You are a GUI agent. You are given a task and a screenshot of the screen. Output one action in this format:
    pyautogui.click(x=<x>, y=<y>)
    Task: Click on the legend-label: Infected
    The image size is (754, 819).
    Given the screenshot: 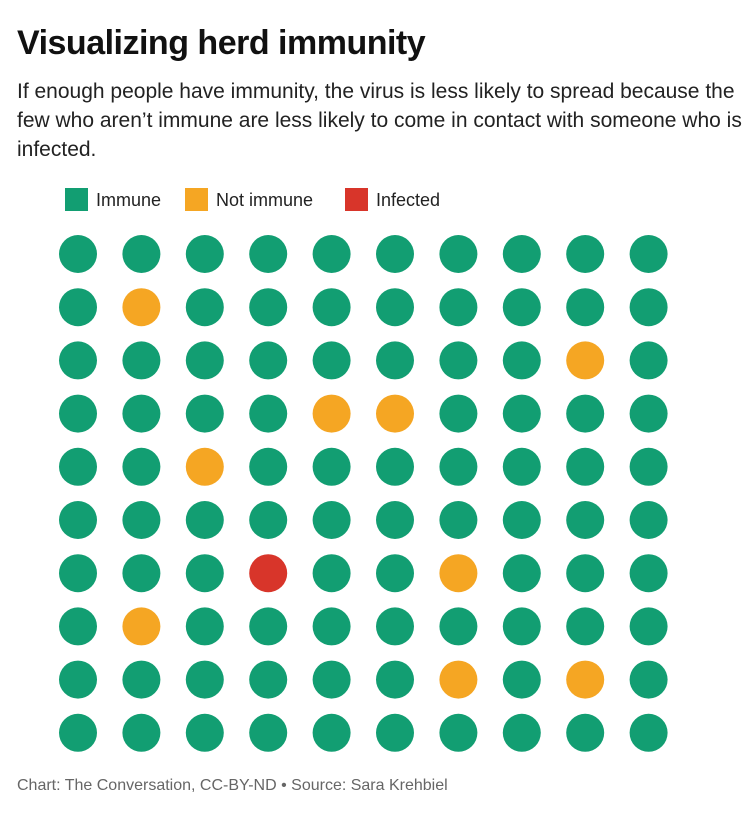 What is the action you would take?
    pyautogui.click(x=408, y=200)
    